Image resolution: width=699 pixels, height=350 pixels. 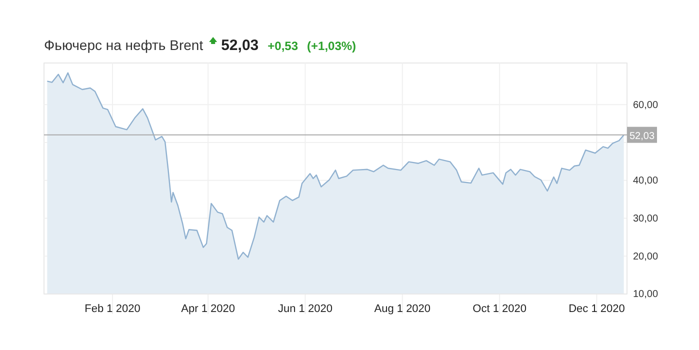 What do you see at coordinates (402, 308) in the screenshot?
I see `x-tick-label: Aug 1 2020` at bounding box center [402, 308].